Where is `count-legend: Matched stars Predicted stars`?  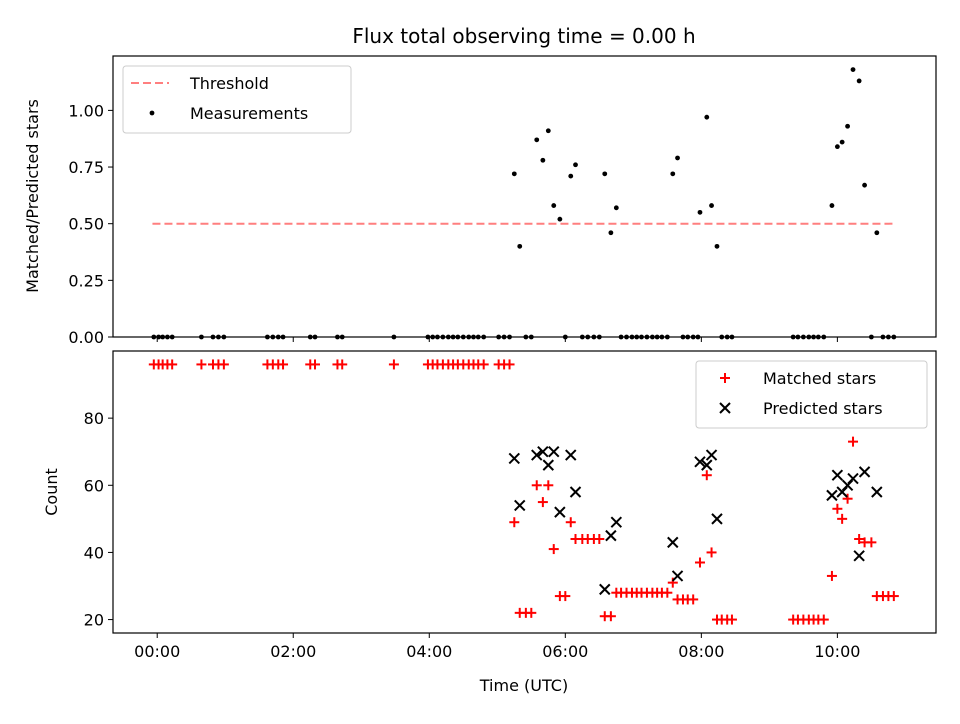 count-legend: Matched stars Predicted stars is located at coordinates (811, 394).